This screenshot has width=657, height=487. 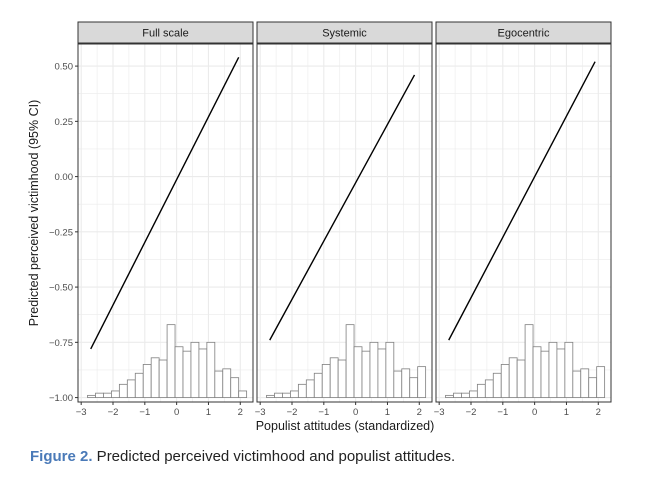 I want to click on y-tick-label: −0.75, so click(x=61, y=343).